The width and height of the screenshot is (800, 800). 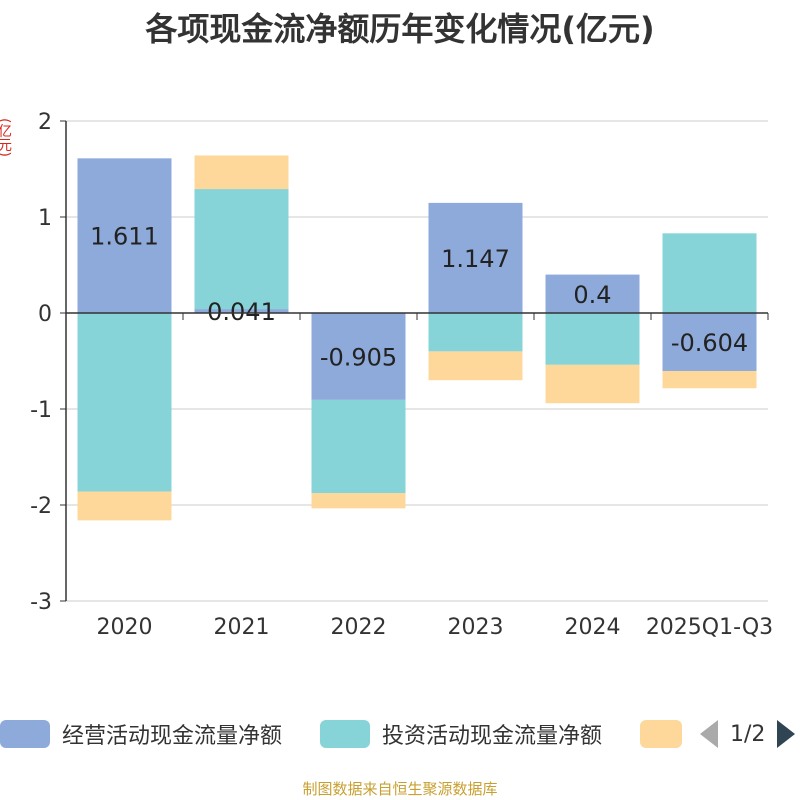 What do you see at coordinates (400, 29) in the screenshot?
I see `chart-title: 各项现金流净额历年变化情况(亿元)` at bounding box center [400, 29].